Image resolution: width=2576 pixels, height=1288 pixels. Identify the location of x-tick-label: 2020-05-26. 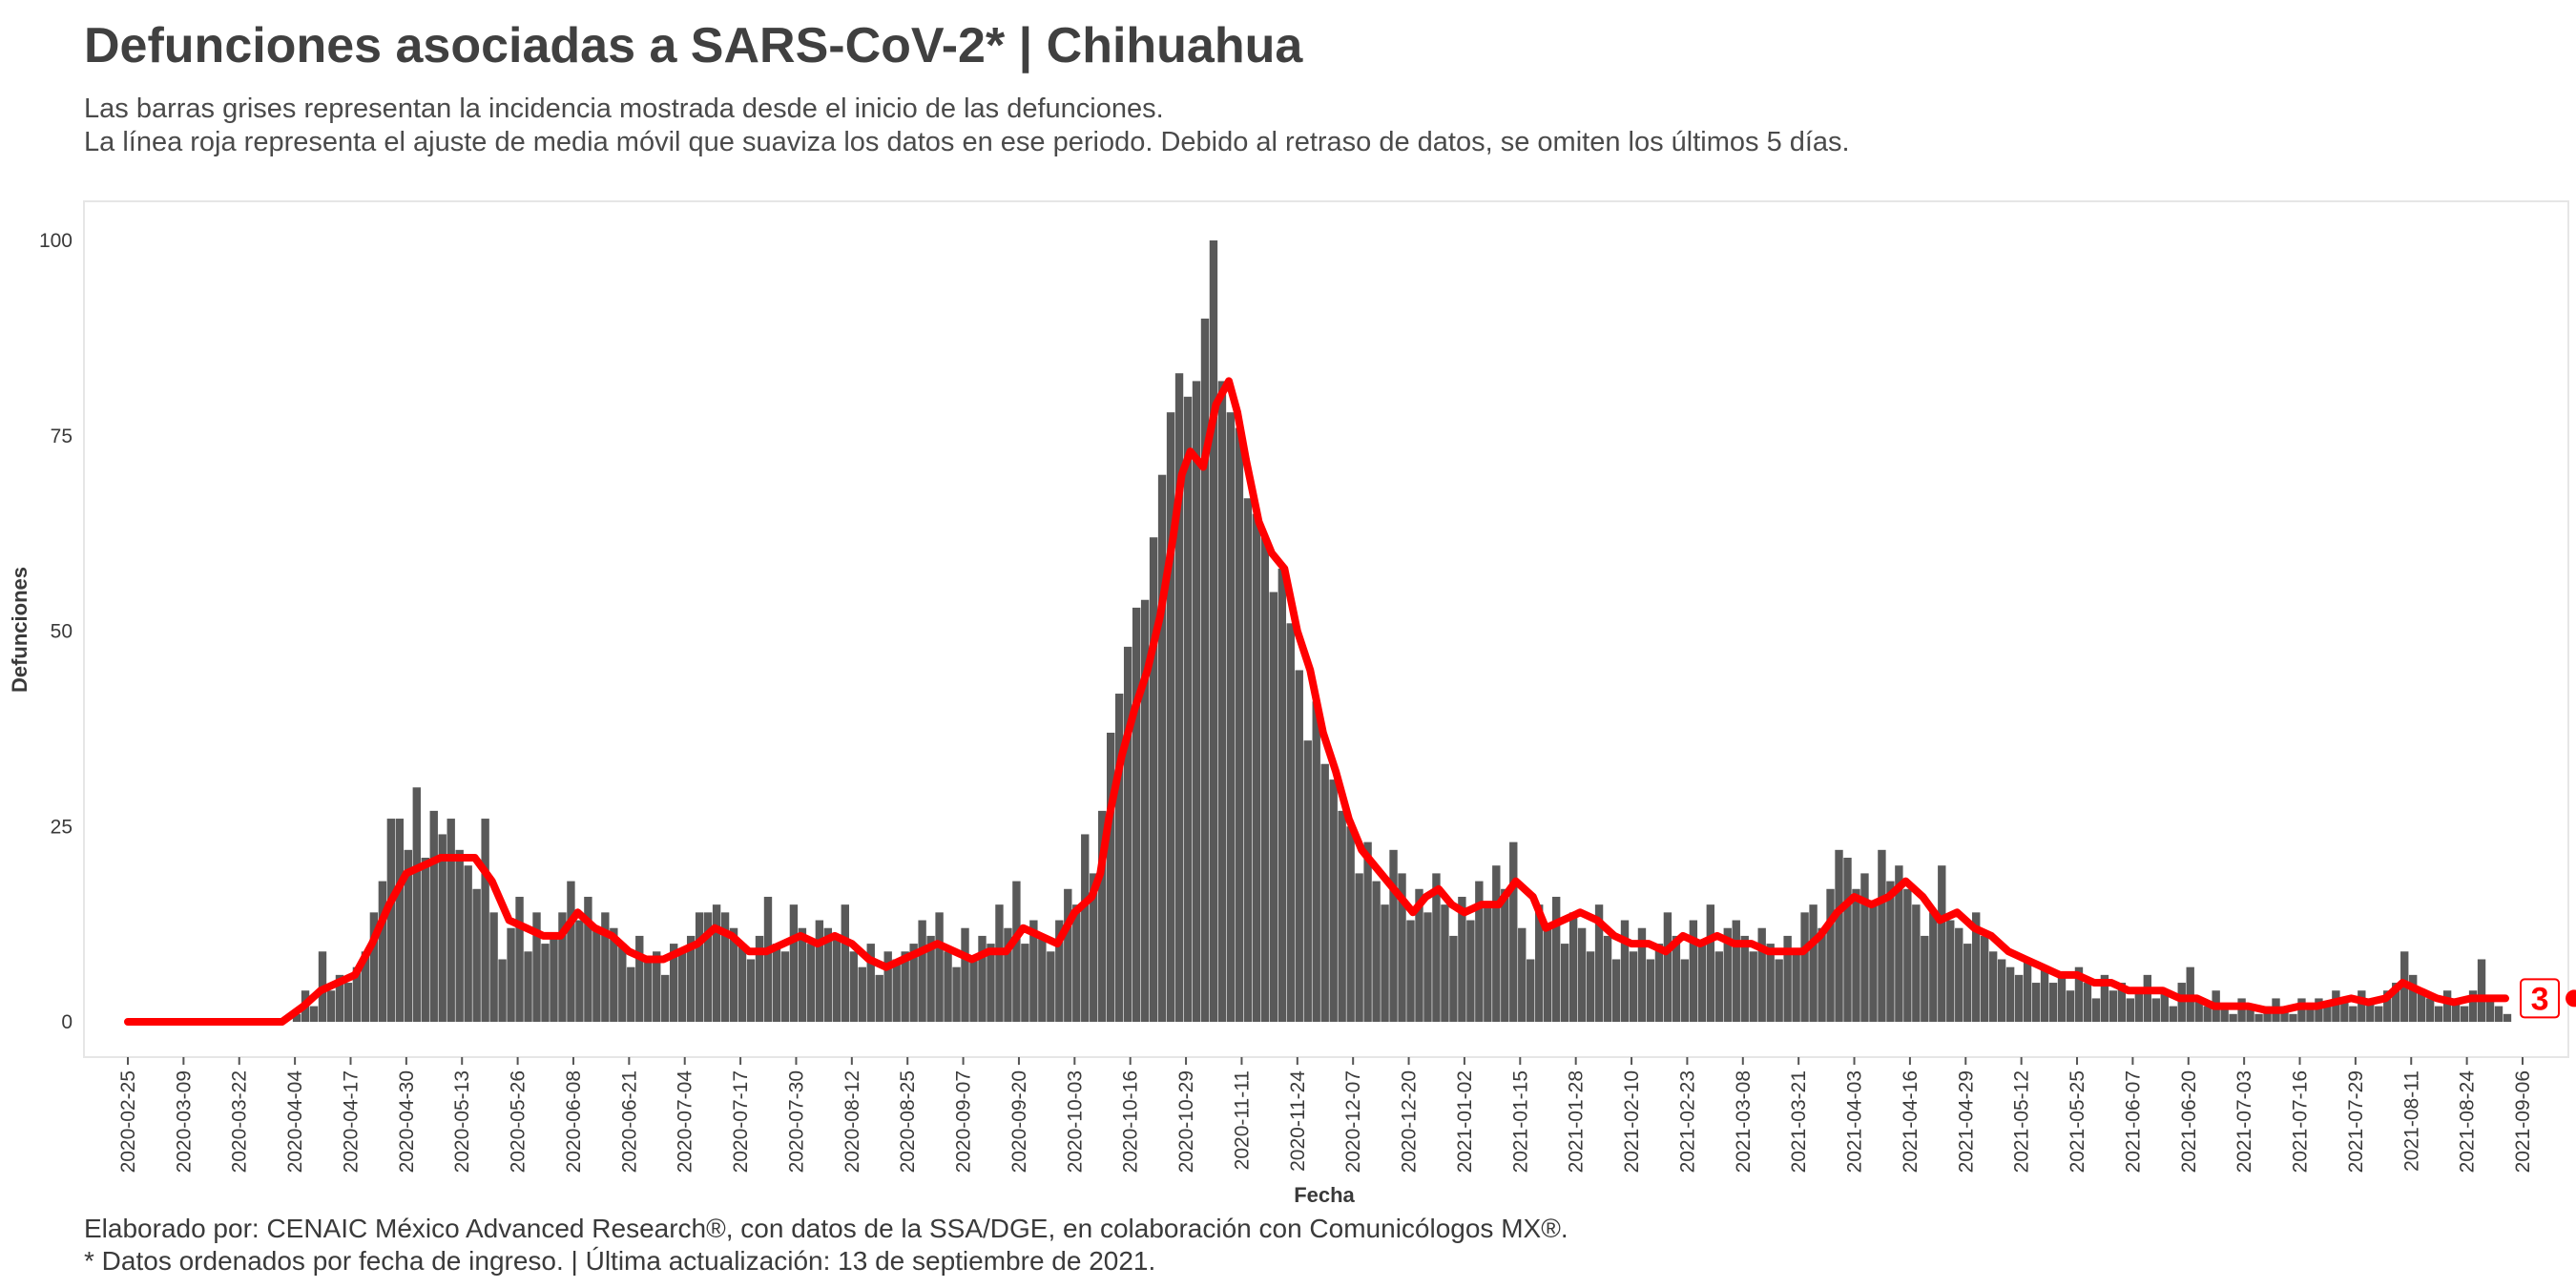
(519, 1121).